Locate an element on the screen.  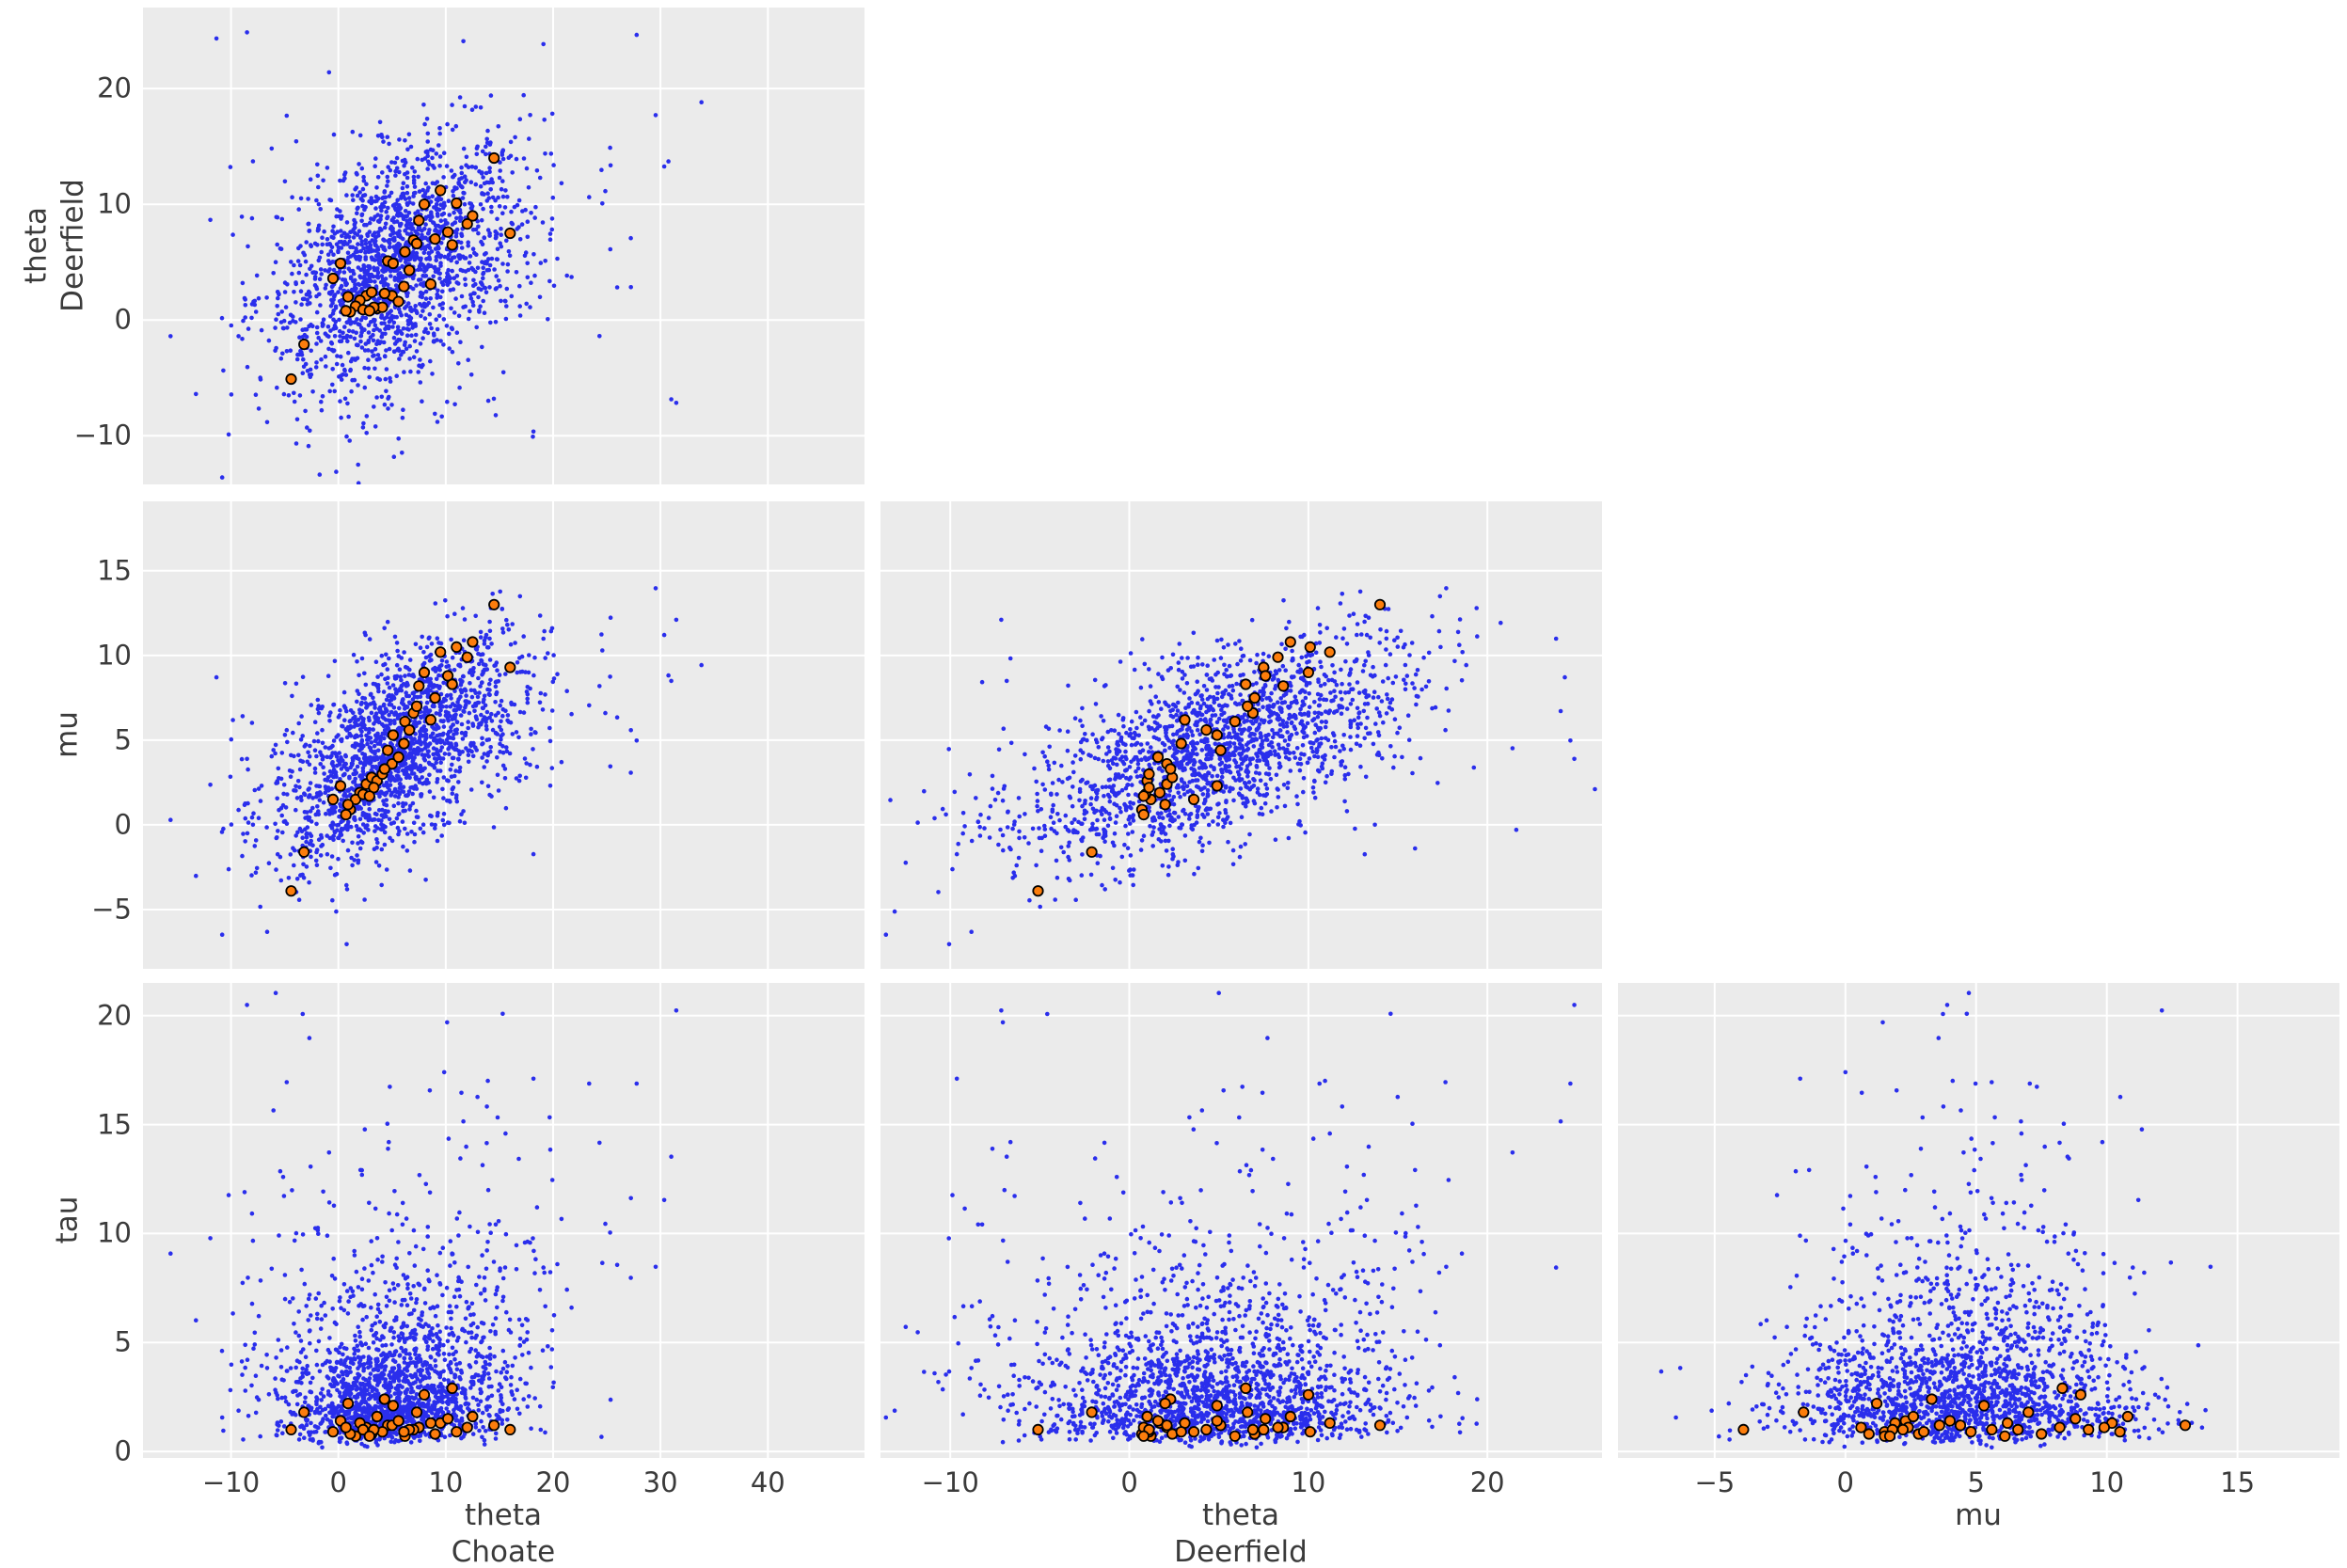
x-tick-label: 30 is located at coordinates (660, 1482).